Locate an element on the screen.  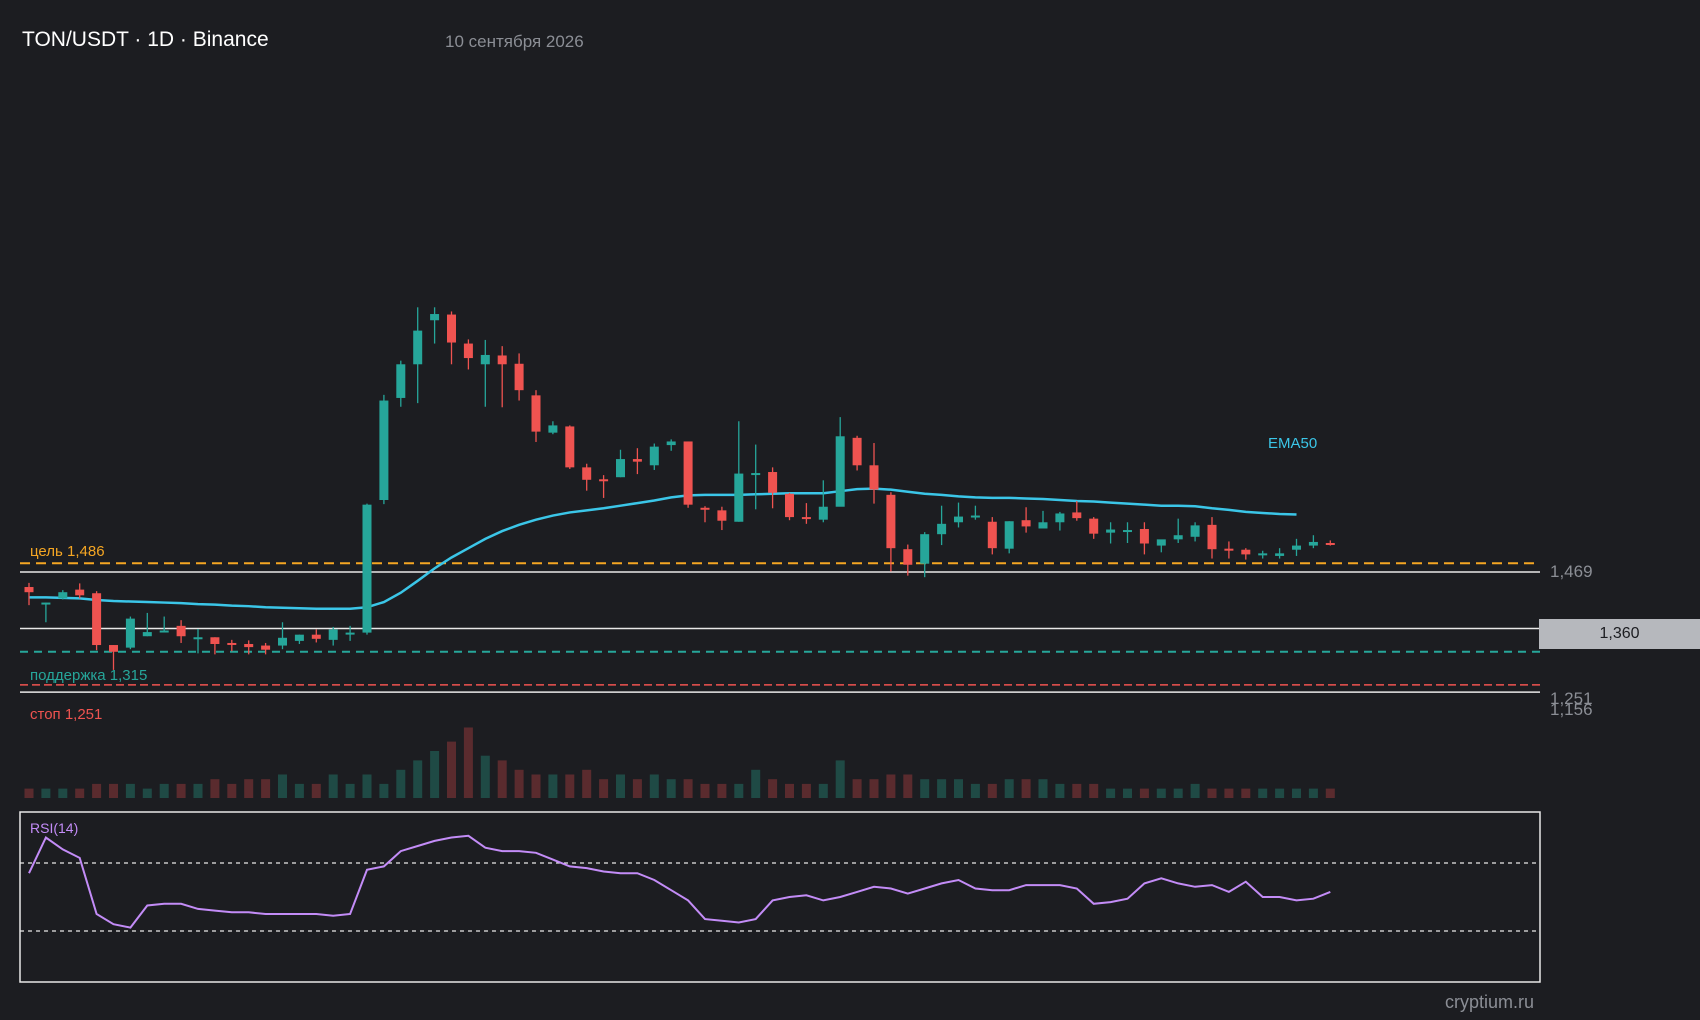
watermark: cryptium.ru is located at coordinates (1490, 1002).